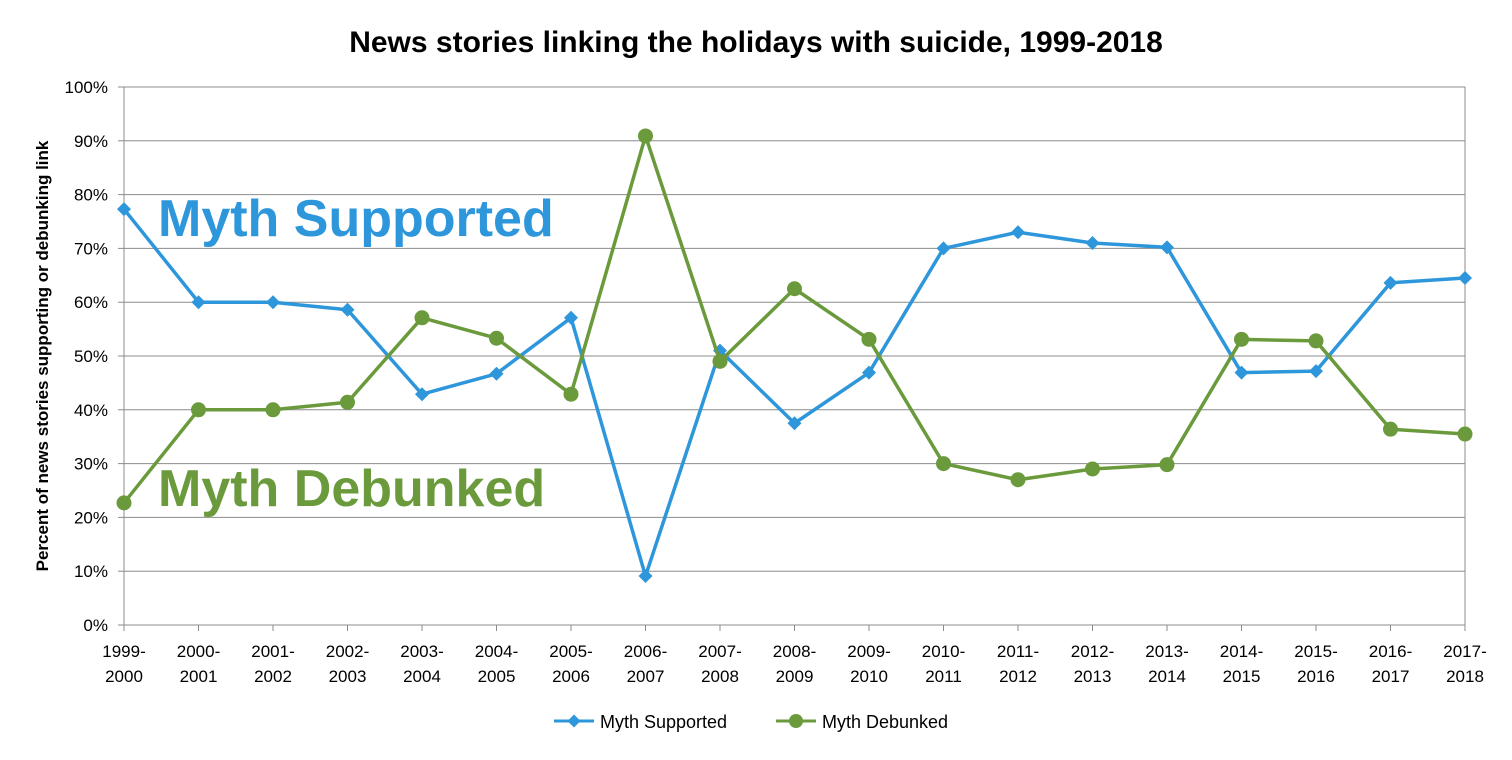 The image size is (1512, 760). What do you see at coordinates (91, 410) in the screenshot?
I see `y-tick-label: 40%` at bounding box center [91, 410].